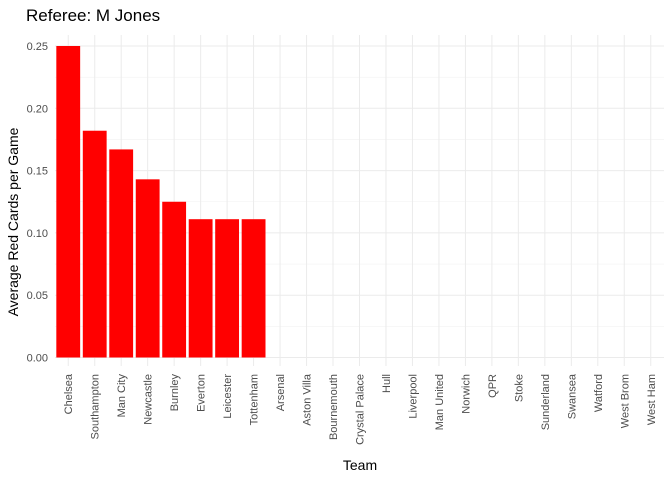 The image size is (672, 480). What do you see at coordinates (37, 109) in the screenshot?
I see `y-tick-label: 0.20` at bounding box center [37, 109].